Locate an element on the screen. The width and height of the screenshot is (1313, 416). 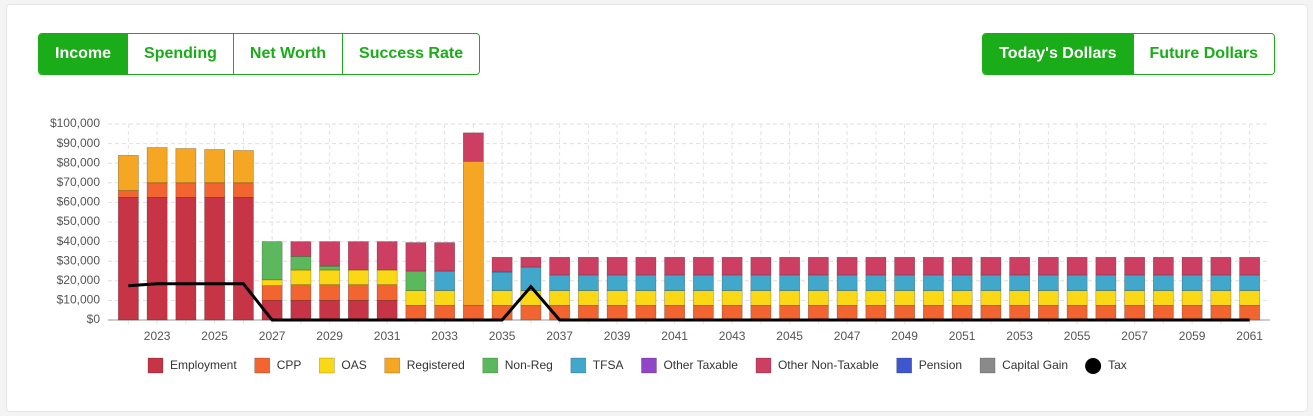
dollar-toggle: Today's Dollars Future Dollars is located at coordinates (1128, 54).